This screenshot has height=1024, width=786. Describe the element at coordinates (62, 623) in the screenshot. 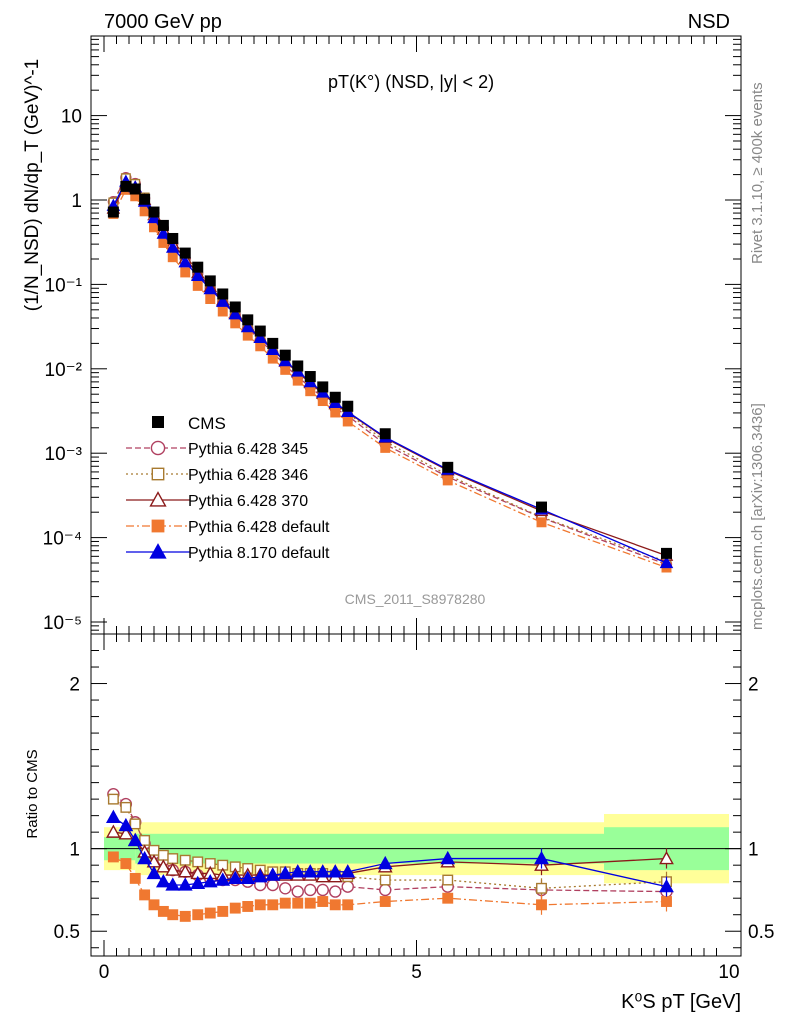

I see `y-tick-label: 10⁻⁵` at that location.